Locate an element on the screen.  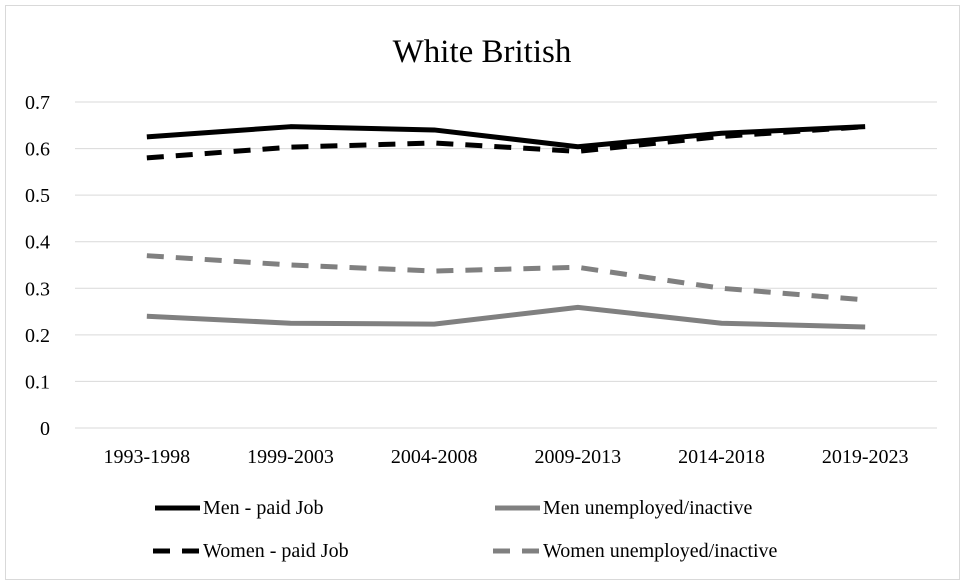
legend-label: Women unemployed/inactive is located at coordinates (660, 551).